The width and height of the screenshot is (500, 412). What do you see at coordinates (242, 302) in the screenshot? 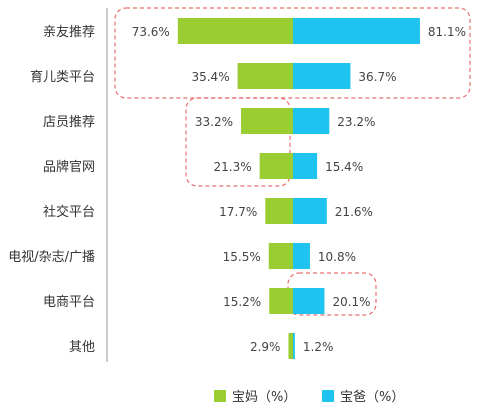
I see `data-label-mom: 15.2%` at bounding box center [242, 302].